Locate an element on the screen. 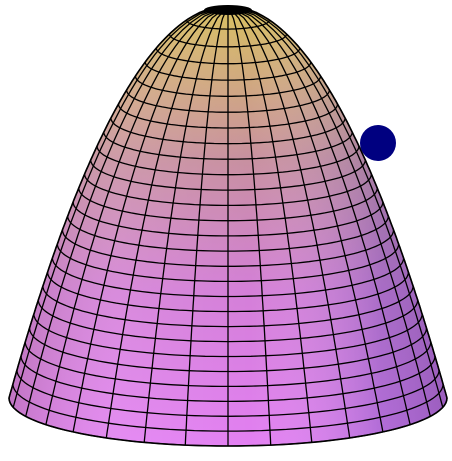 The image size is (452, 461). marker-layer is located at coordinates (378, 143).